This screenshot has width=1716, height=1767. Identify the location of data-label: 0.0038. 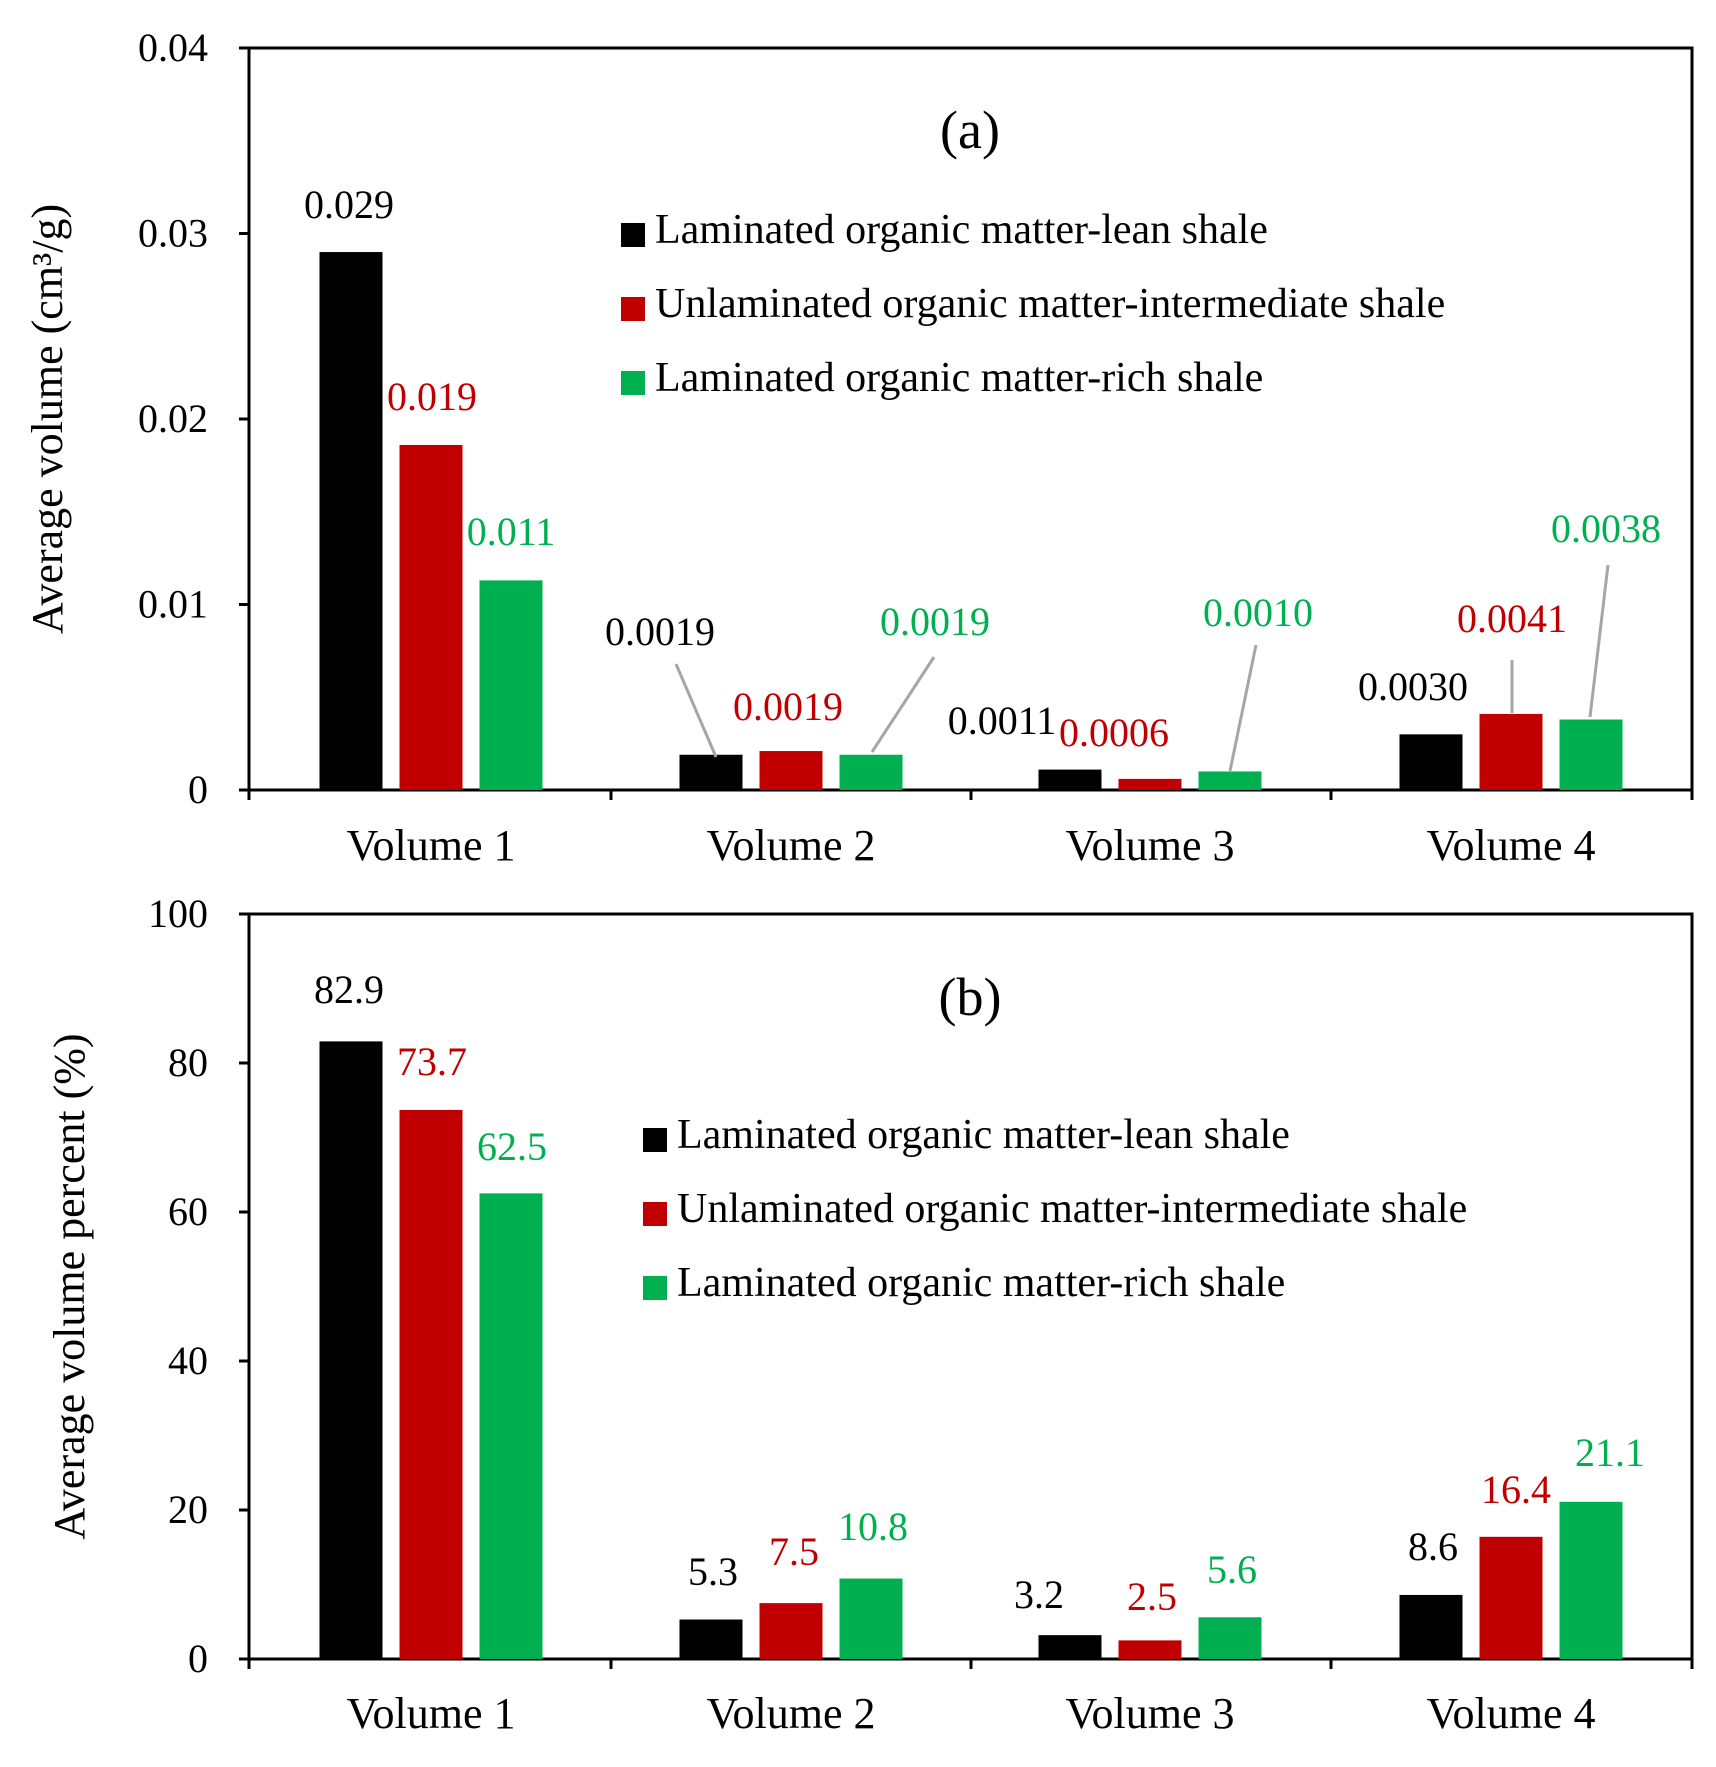
(1606, 528).